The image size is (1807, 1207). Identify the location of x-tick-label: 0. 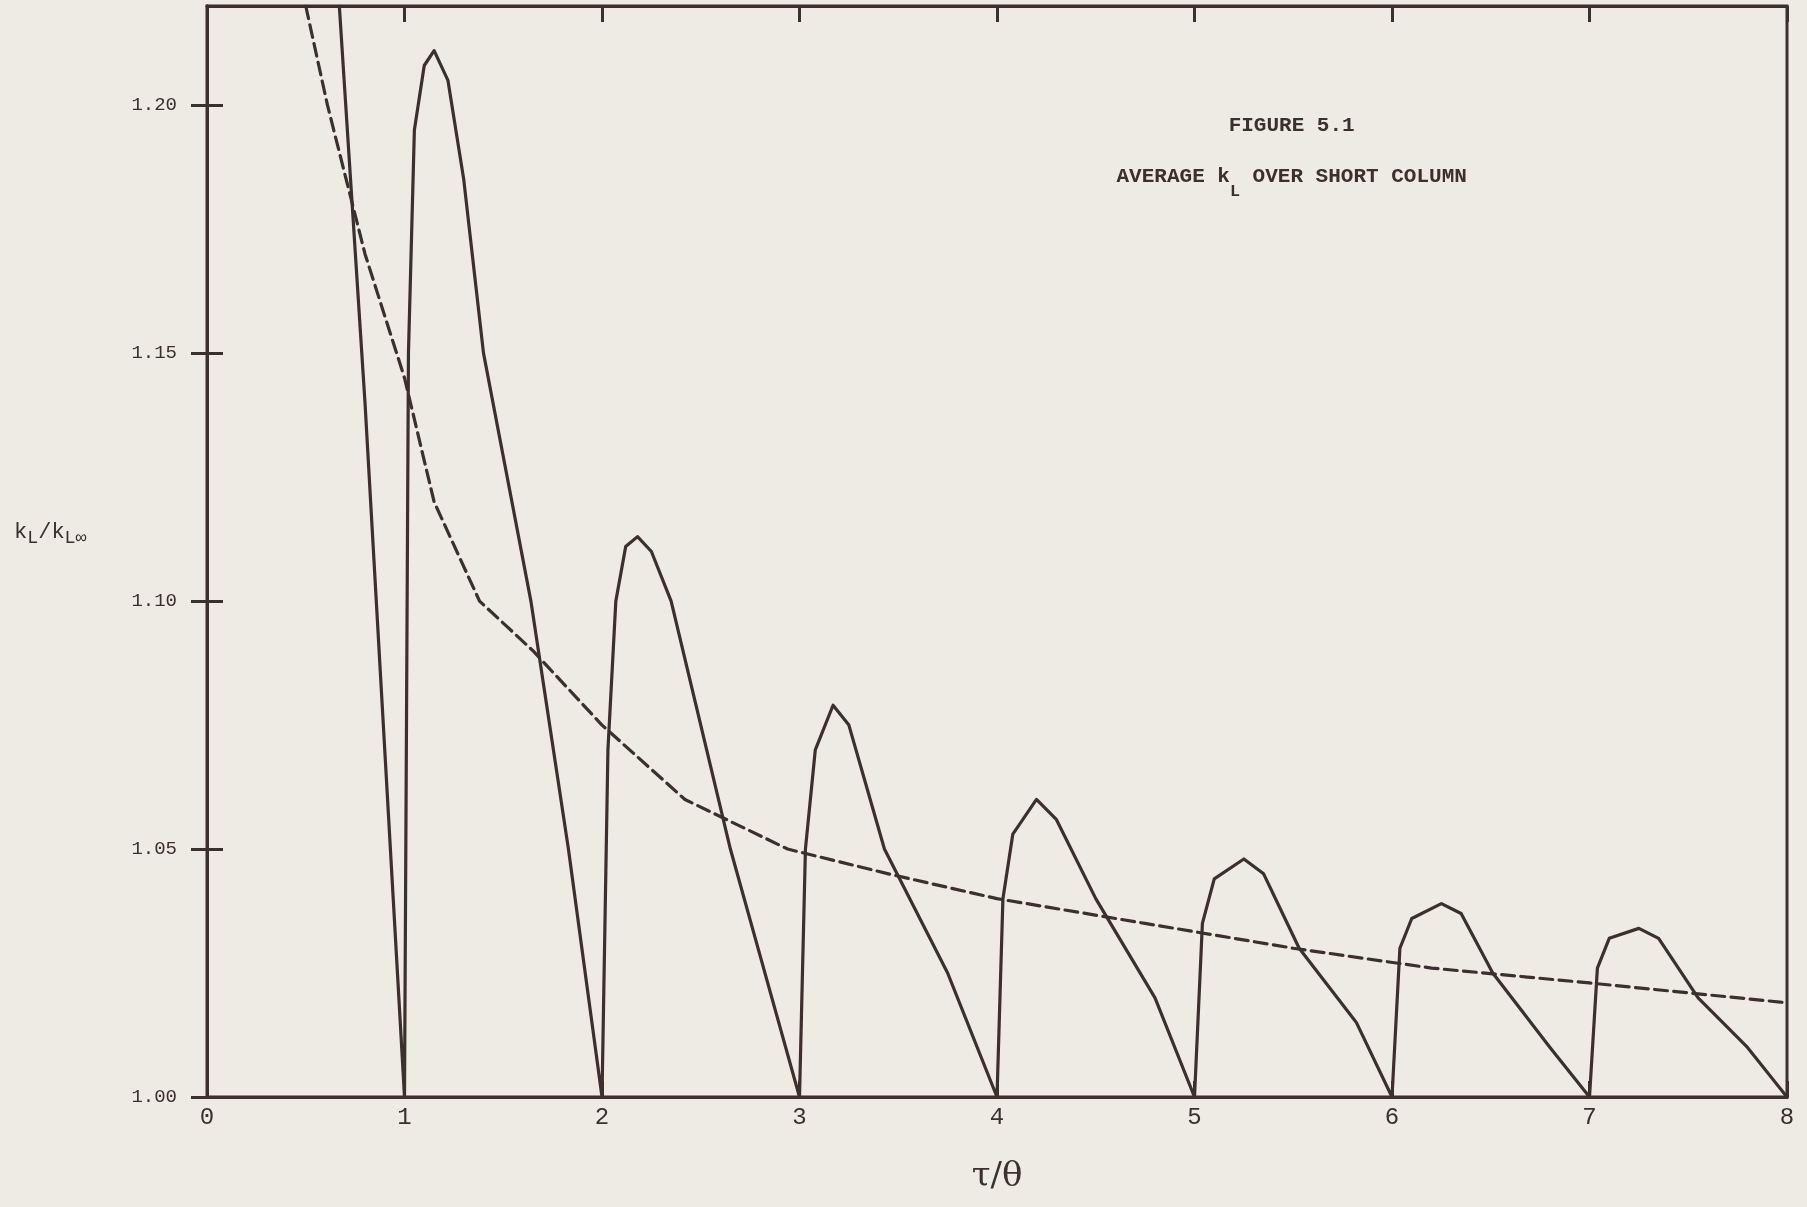
(207, 1117).